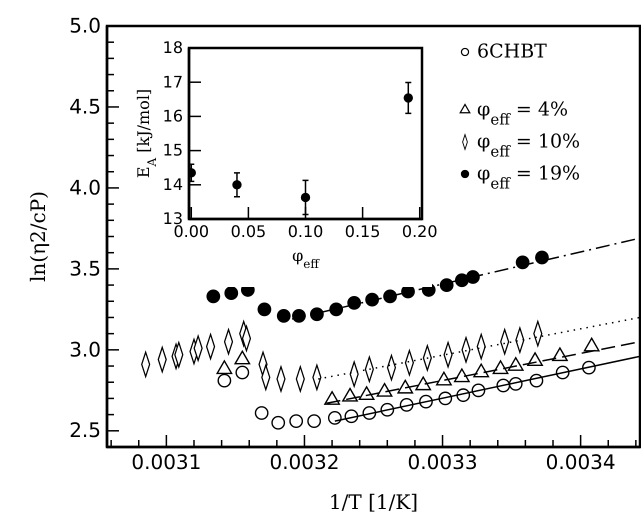 This screenshot has width=641, height=520. Describe the element at coordinates (443, 462) in the screenshot. I see `x-tick-label: 0.0033` at that location.